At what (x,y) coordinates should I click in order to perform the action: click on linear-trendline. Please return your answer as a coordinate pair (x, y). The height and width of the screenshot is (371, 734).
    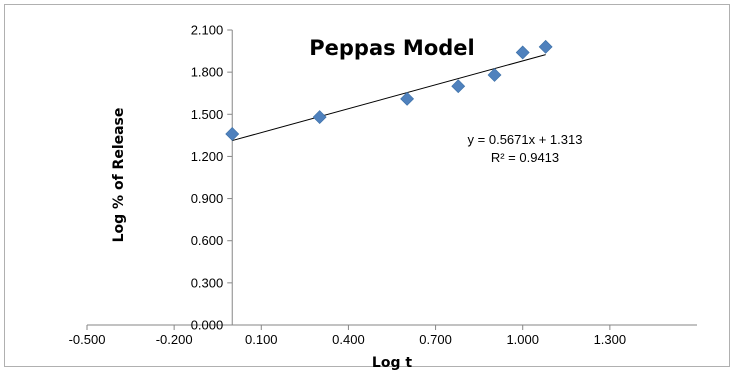
    Looking at the image, I should click on (389, 98).